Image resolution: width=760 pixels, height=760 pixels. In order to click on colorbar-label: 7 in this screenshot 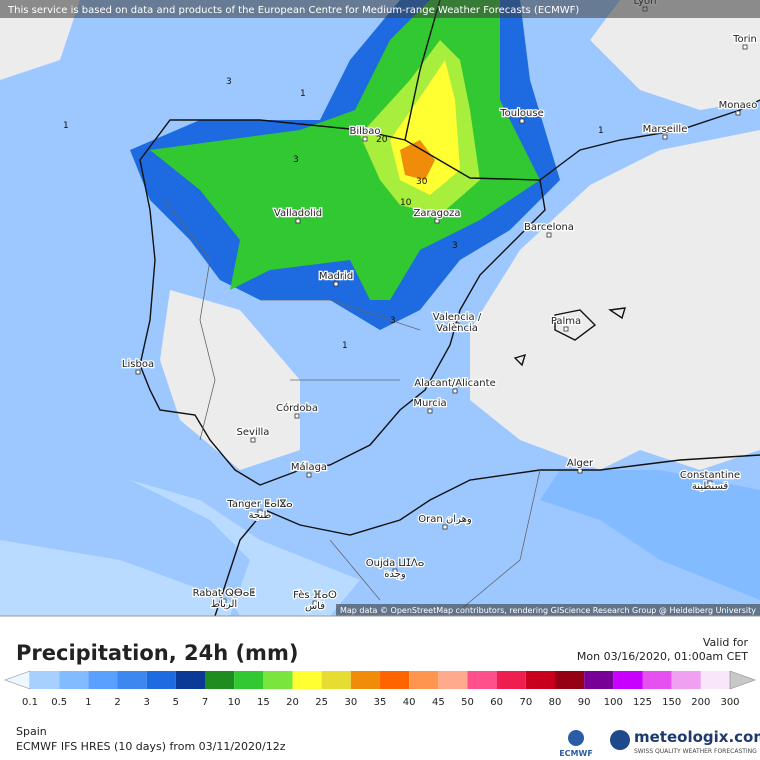, I will do `click(205, 702)`.